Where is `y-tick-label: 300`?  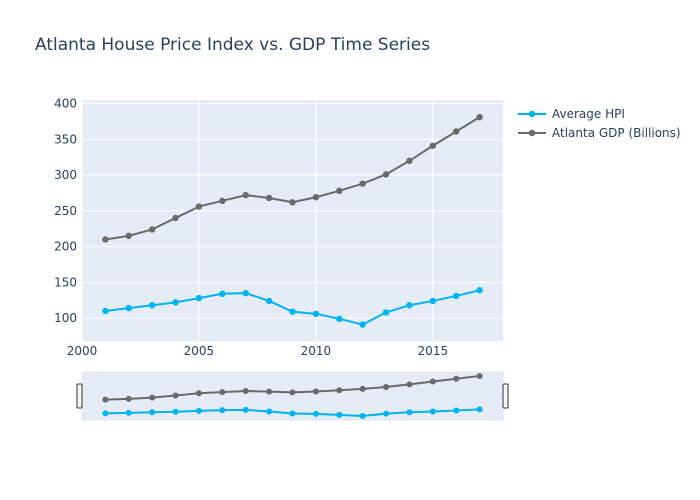 y-tick-label: 300 is located at coordinates (65, 175).